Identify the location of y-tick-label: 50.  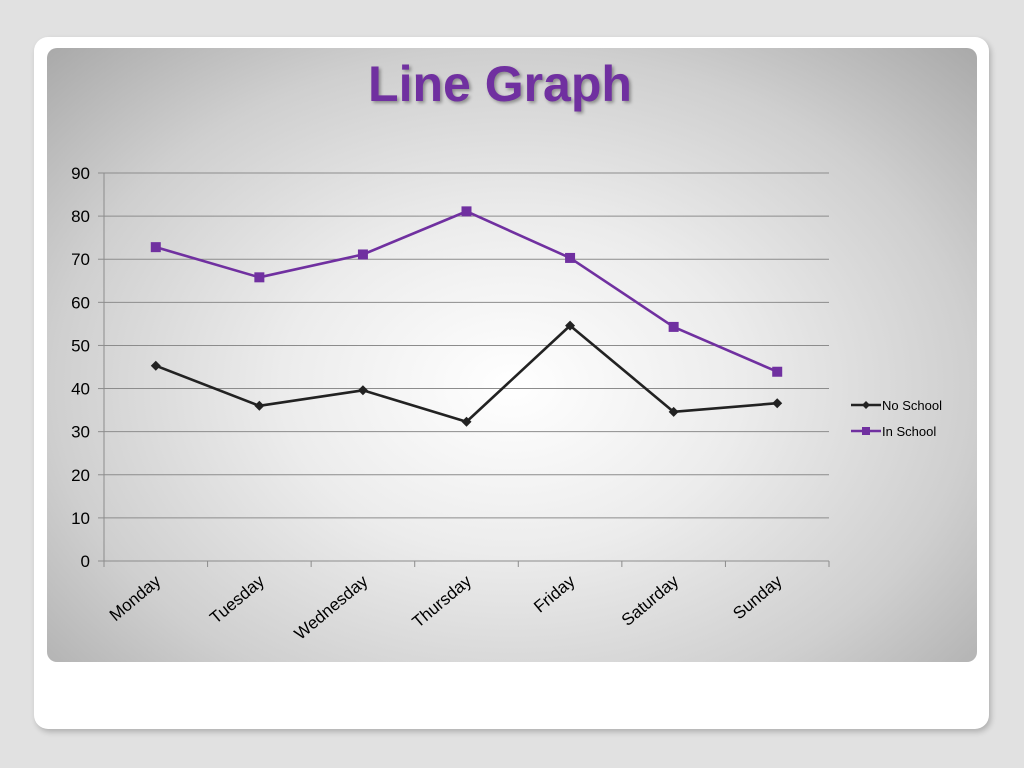
(80, 345).